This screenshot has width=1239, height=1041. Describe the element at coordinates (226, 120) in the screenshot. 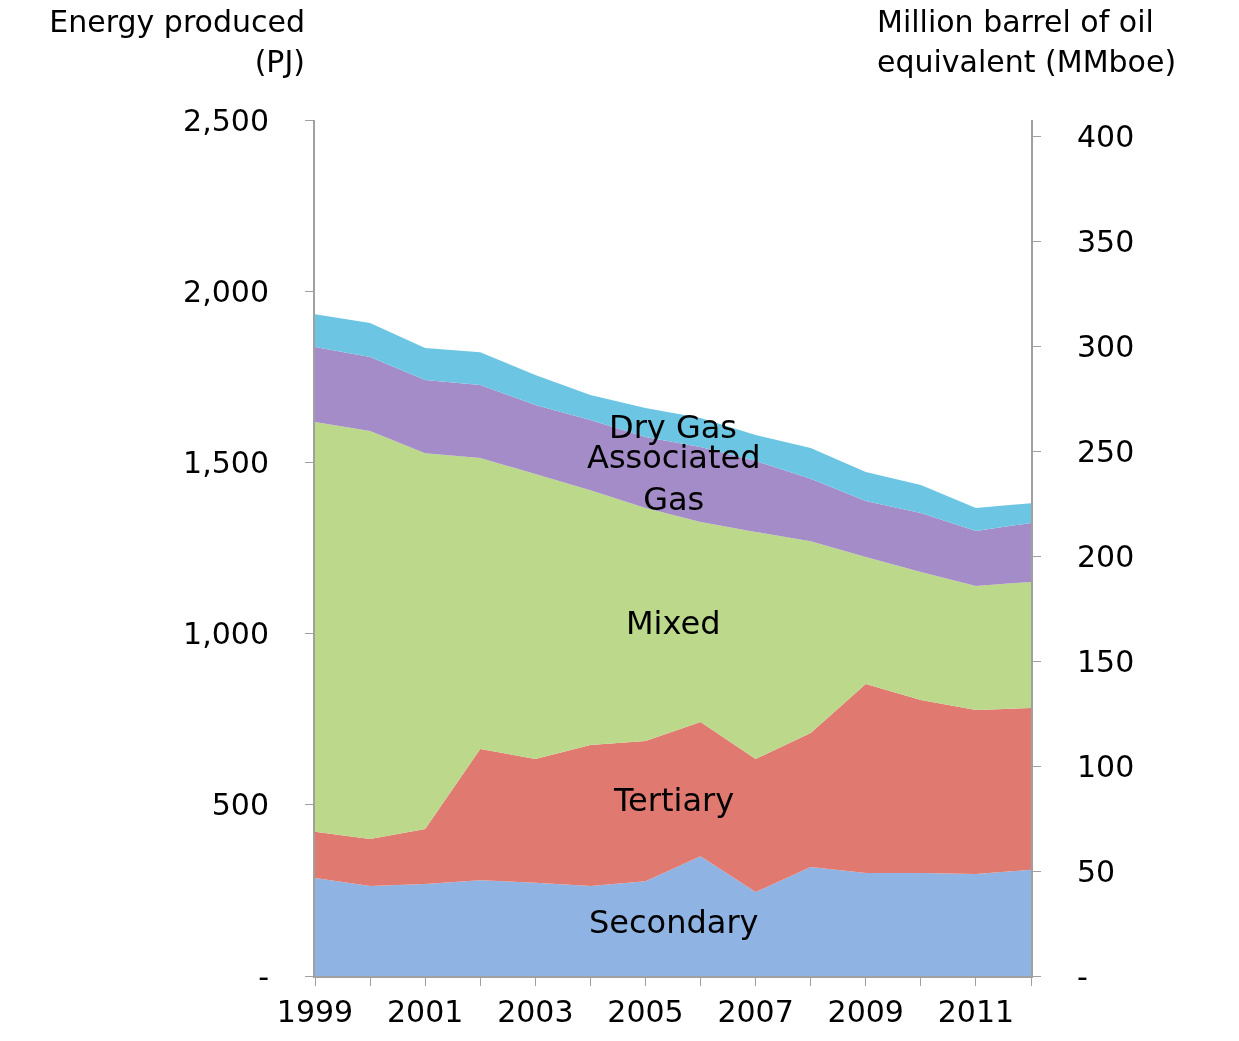

I see `y-tick-label: 2,500` at that location.